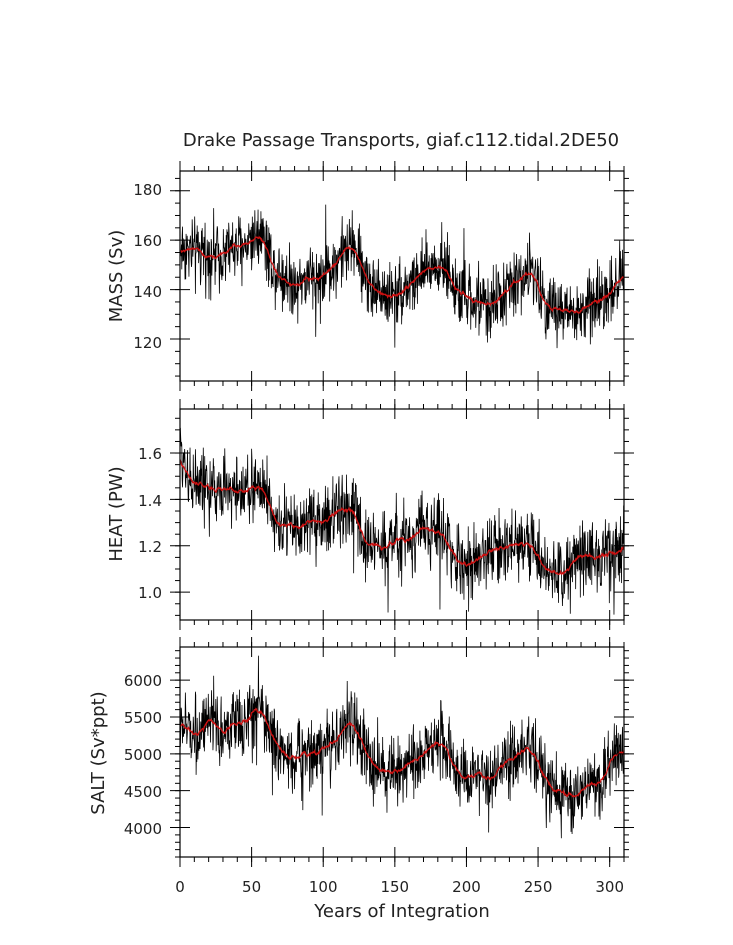  Describe the element at coordinates (147, 292) in the screenshot. I see `mass-y-tick-label: 140` at that location.